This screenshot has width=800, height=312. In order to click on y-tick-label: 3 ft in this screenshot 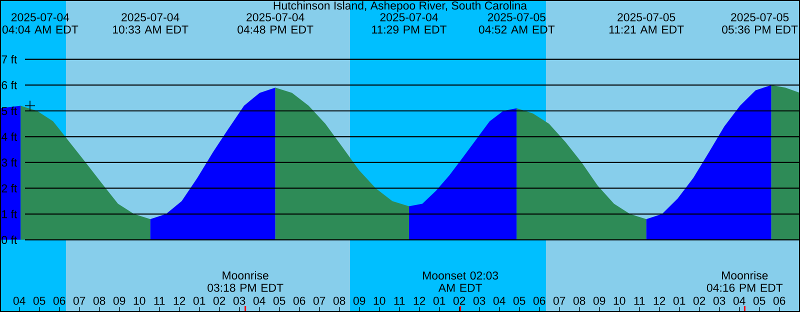, I will do `click(10, 162)`.